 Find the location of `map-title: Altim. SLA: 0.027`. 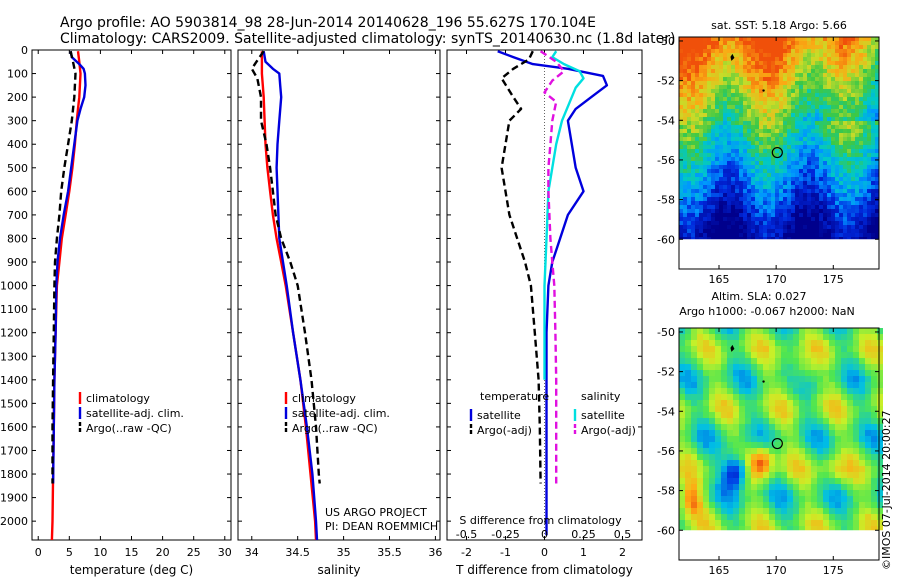

map-title: Altim. SLA: 0.027 is located at coordinates (758, 296).